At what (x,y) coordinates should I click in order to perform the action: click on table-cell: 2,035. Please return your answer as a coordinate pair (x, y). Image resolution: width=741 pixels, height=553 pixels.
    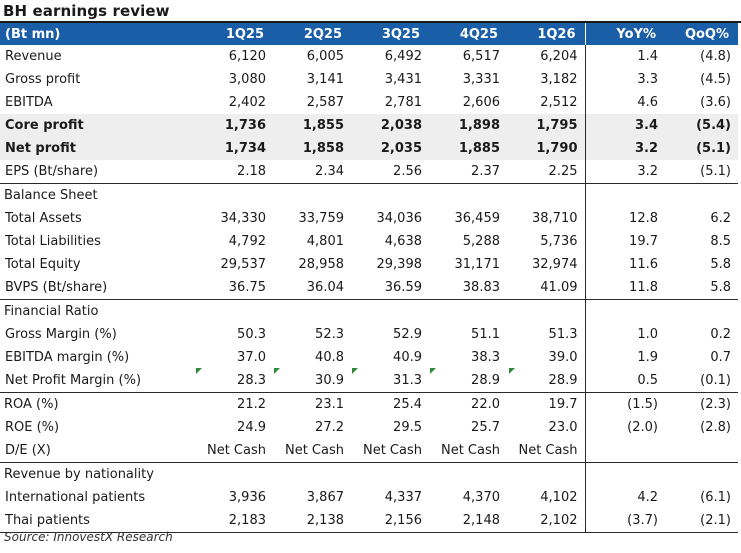
    Looking at the image, I should click on (390, 148).